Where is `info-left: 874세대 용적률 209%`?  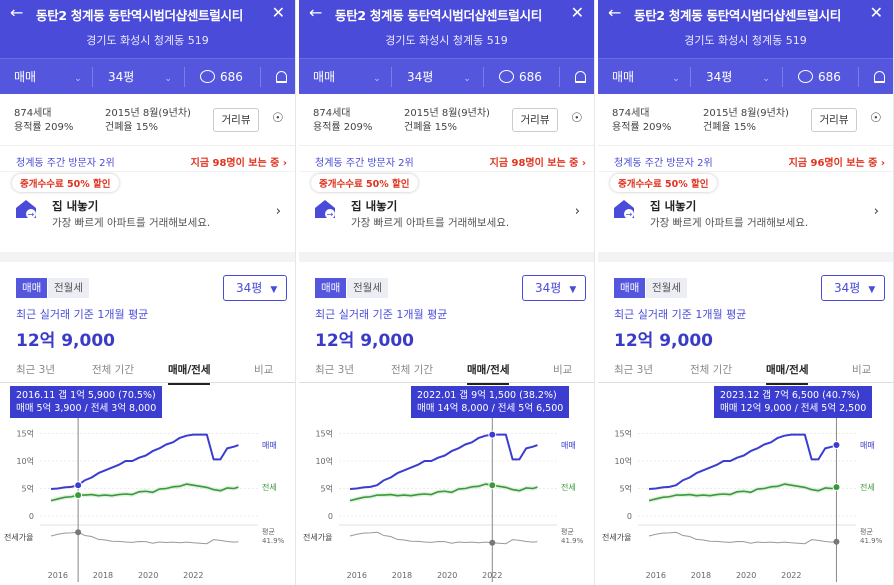 info-left: 874세대 용적률 209% is located at coordinates (342, 121).